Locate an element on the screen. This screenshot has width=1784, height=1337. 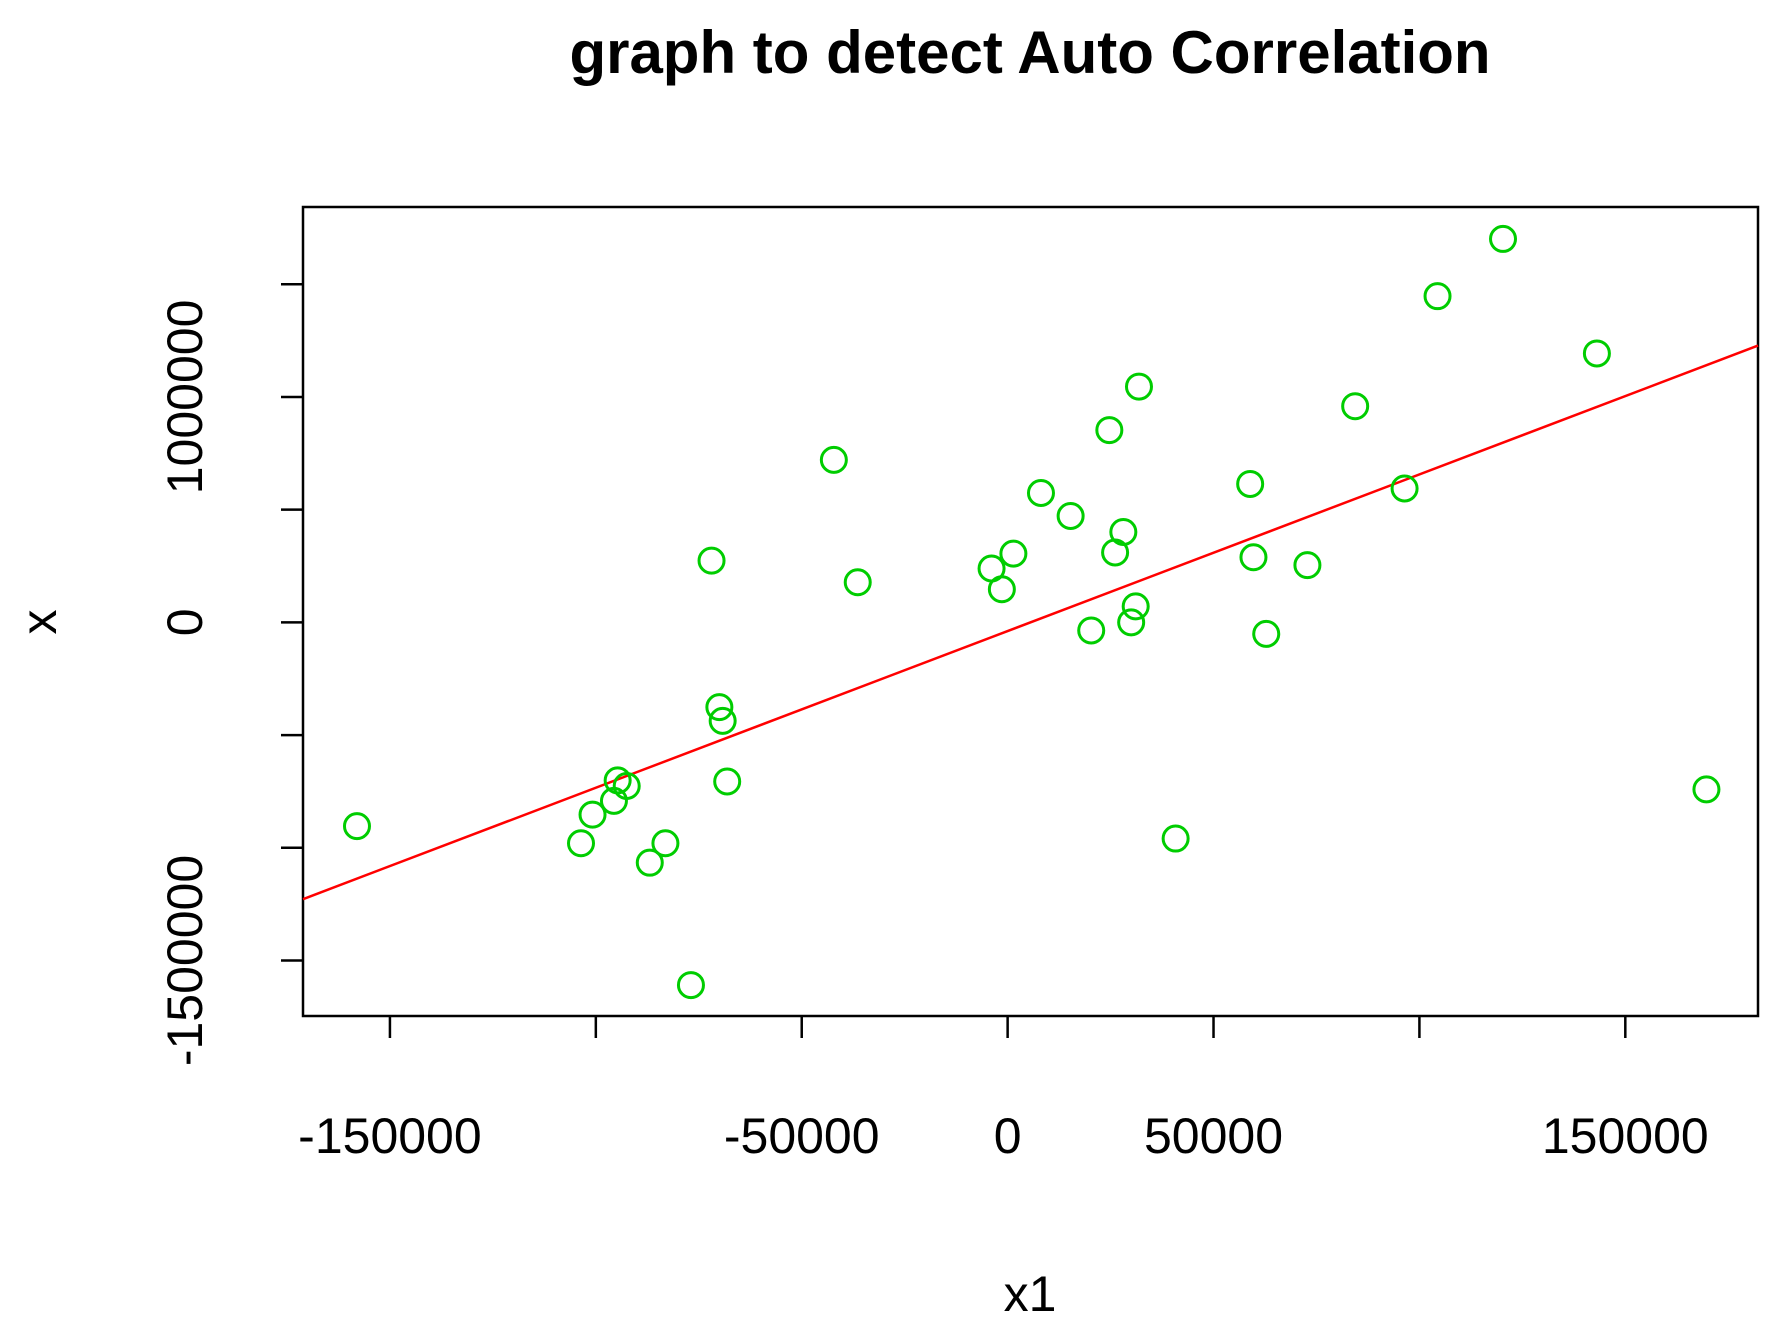
y-tick-label: 1000000 is located at coordinates (185, 397).